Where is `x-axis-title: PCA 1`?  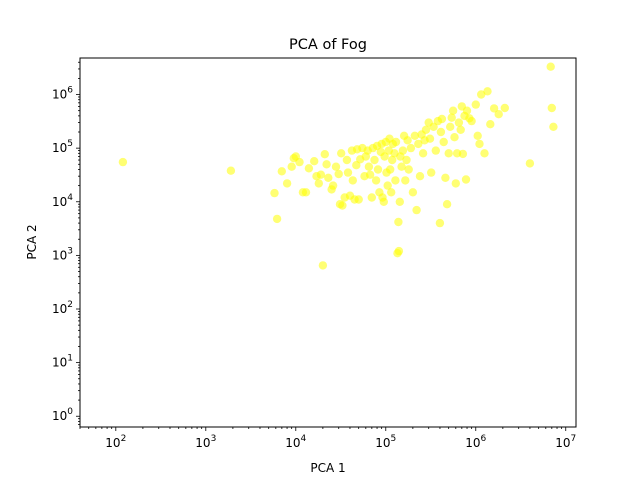
x-axis-title: PCA 1 is located at coordinates (327, 468).